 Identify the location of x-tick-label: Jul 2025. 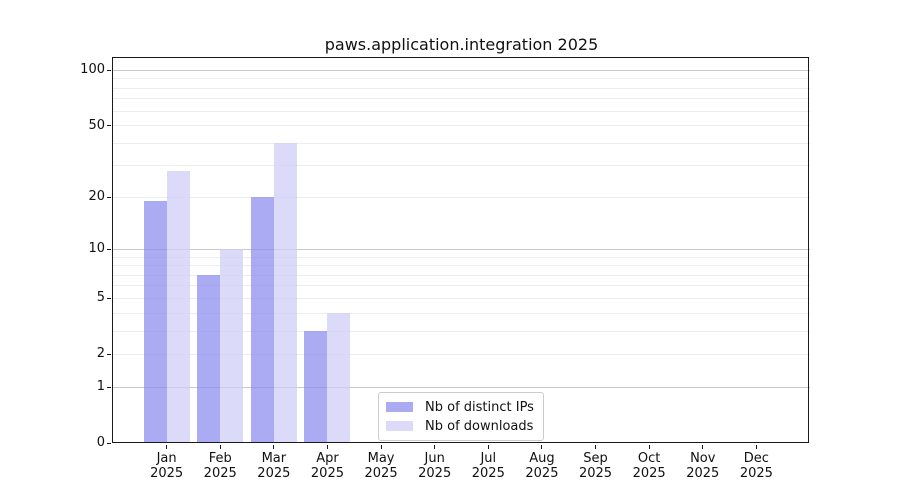
(488, 466).